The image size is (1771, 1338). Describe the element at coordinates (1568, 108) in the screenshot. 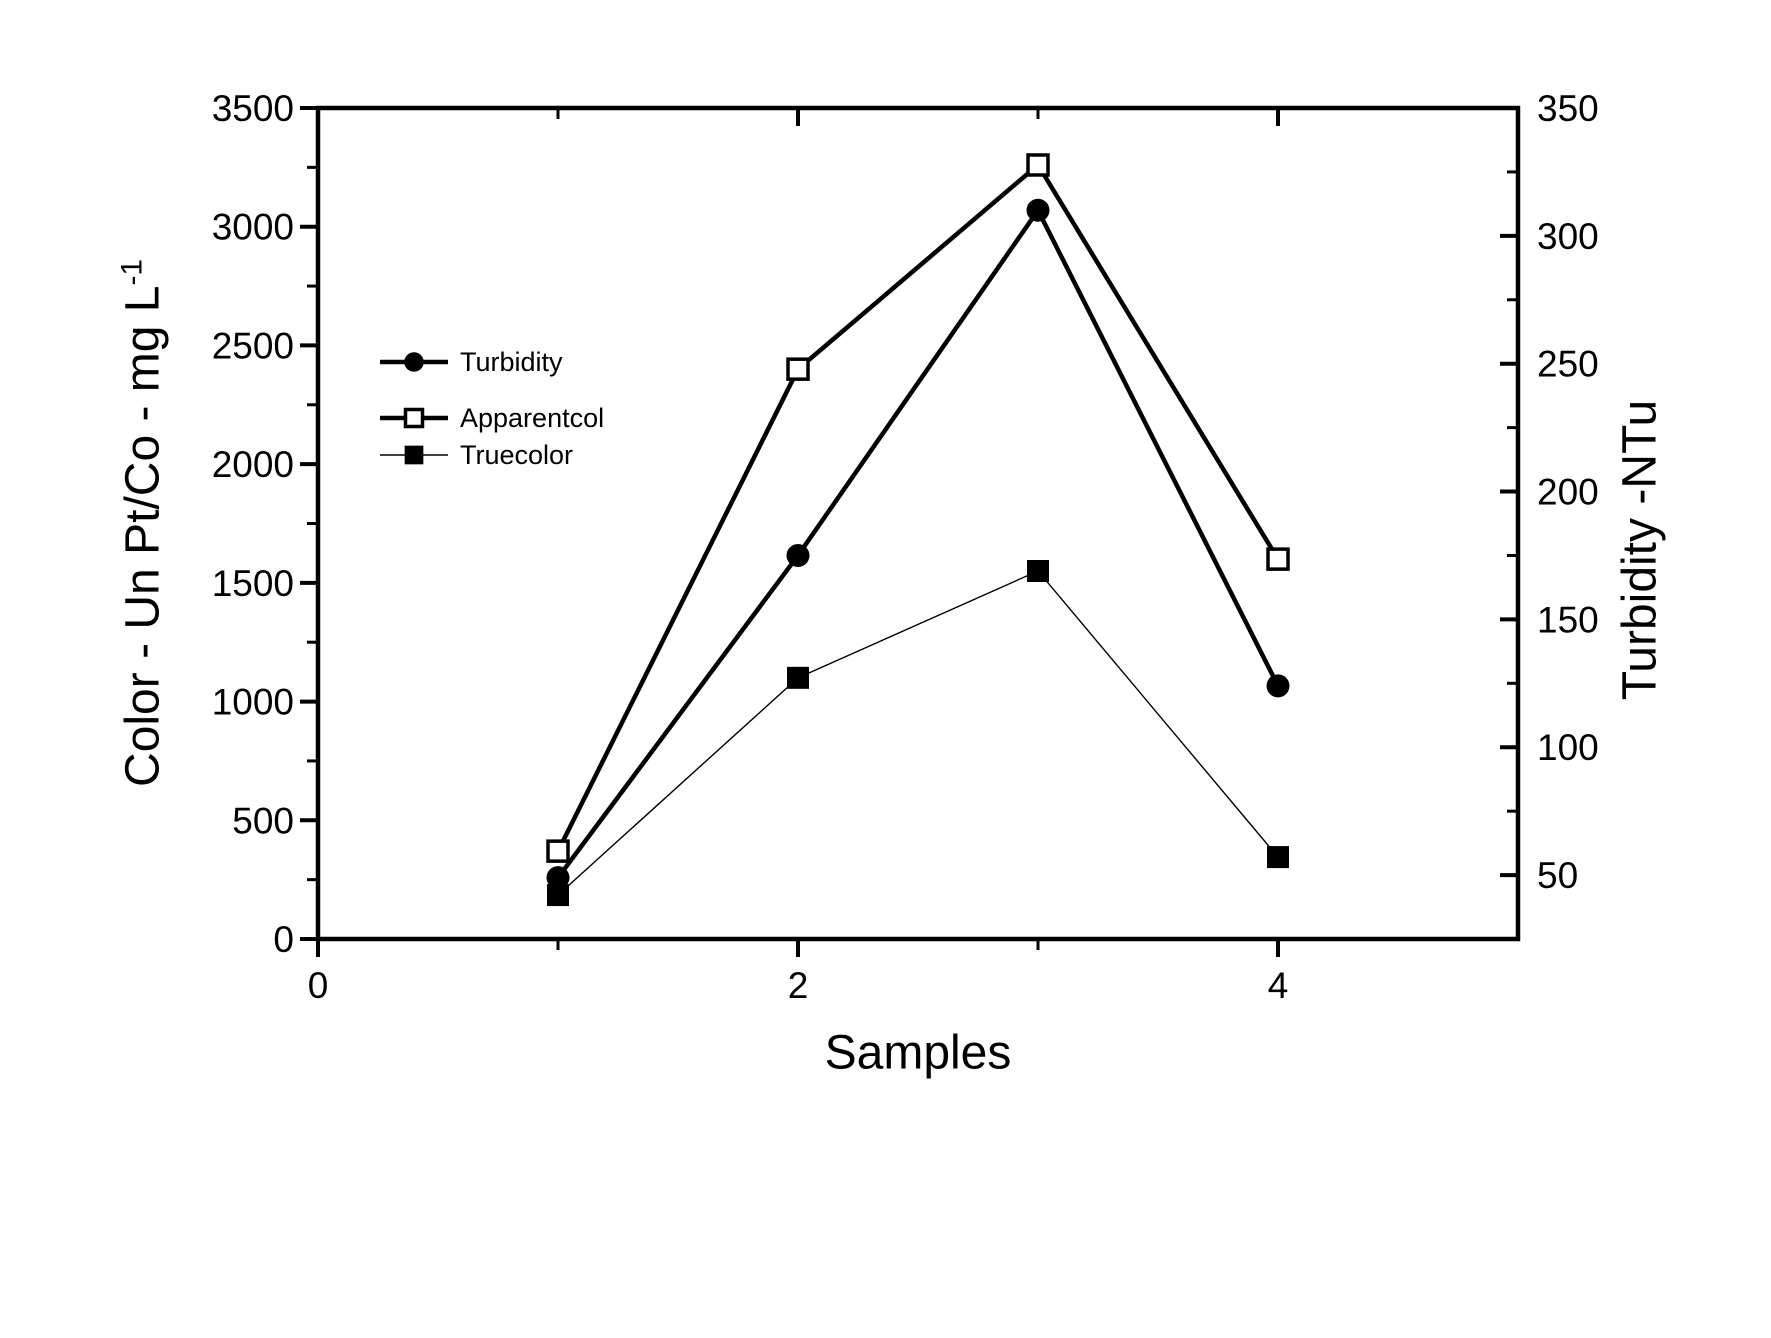

I see `tick-label: 350` at that location.